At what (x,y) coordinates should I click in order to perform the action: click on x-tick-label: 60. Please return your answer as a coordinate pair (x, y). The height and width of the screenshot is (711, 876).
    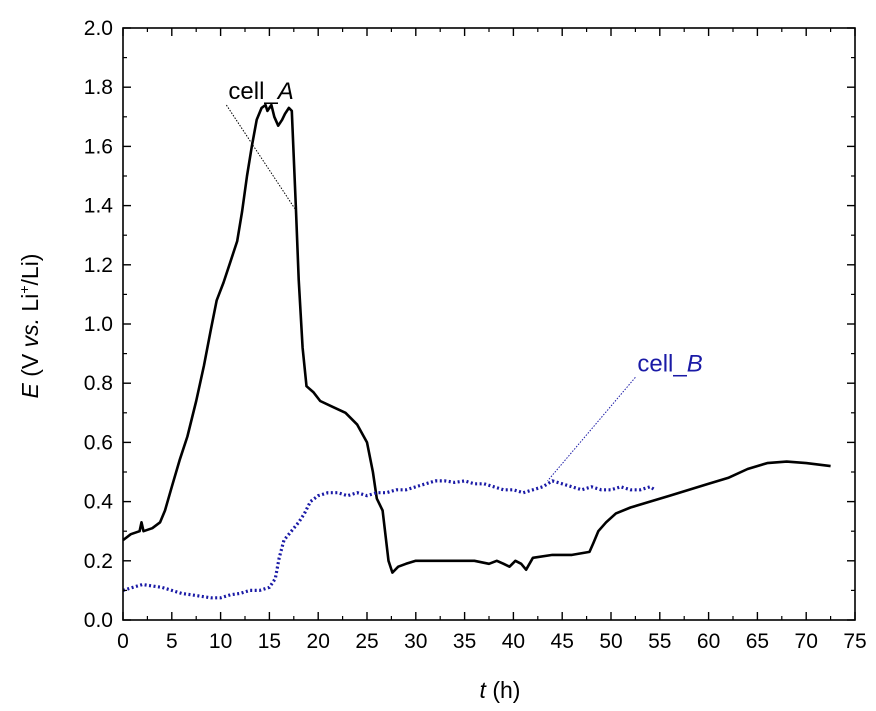
    Looking at the image, I should click on (708, 641).